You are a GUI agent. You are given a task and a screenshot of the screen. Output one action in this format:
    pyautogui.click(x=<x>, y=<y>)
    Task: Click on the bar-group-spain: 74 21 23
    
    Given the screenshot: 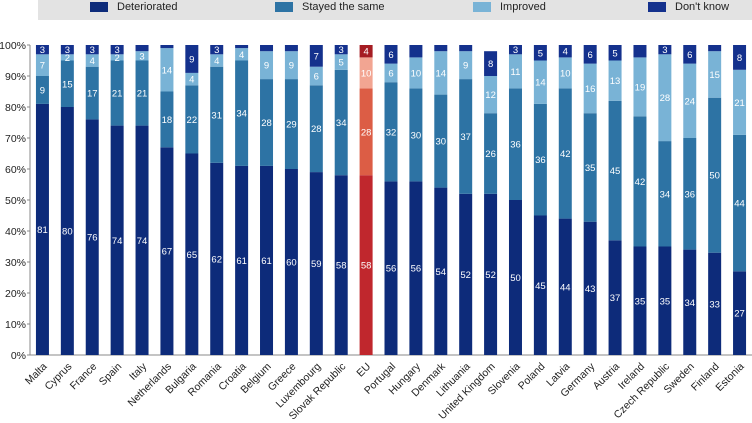 What is the action you would take?
    pyautogui.click(x=117, y=200)
    